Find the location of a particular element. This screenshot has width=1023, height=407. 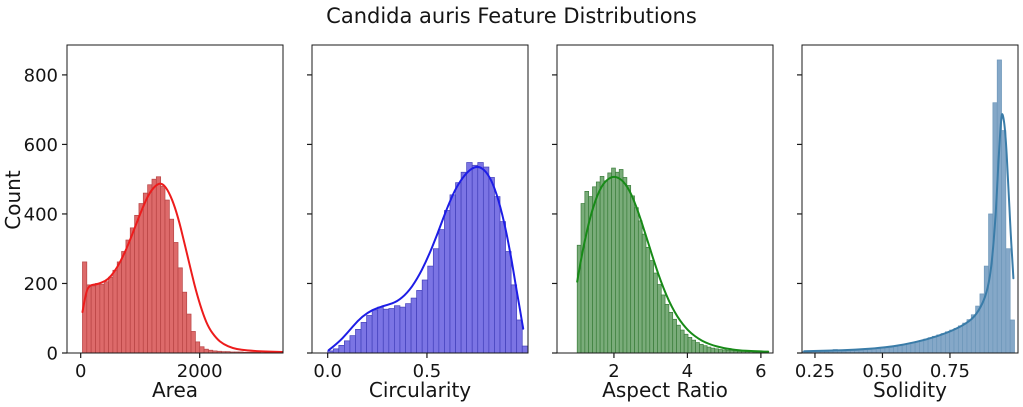

axis-ticks: 0.0 0.5 is located at coordinates (374, 228).